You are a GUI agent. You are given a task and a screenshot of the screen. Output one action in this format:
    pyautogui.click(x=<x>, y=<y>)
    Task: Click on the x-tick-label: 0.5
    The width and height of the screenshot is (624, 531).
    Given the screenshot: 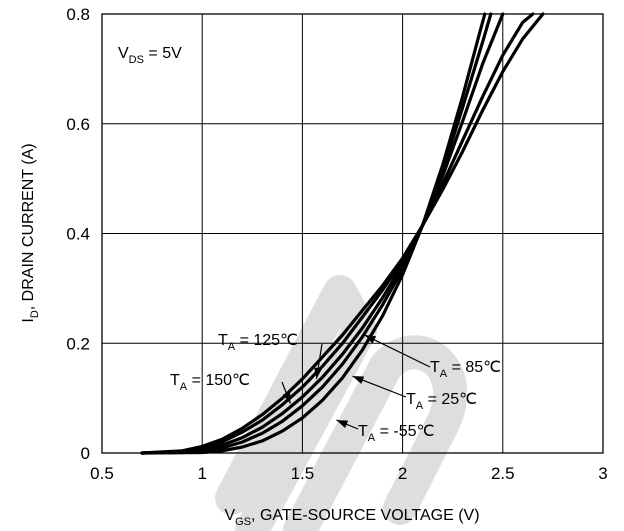 What is the action you would take?
    pyautogui.click(x=102, y=473)
    